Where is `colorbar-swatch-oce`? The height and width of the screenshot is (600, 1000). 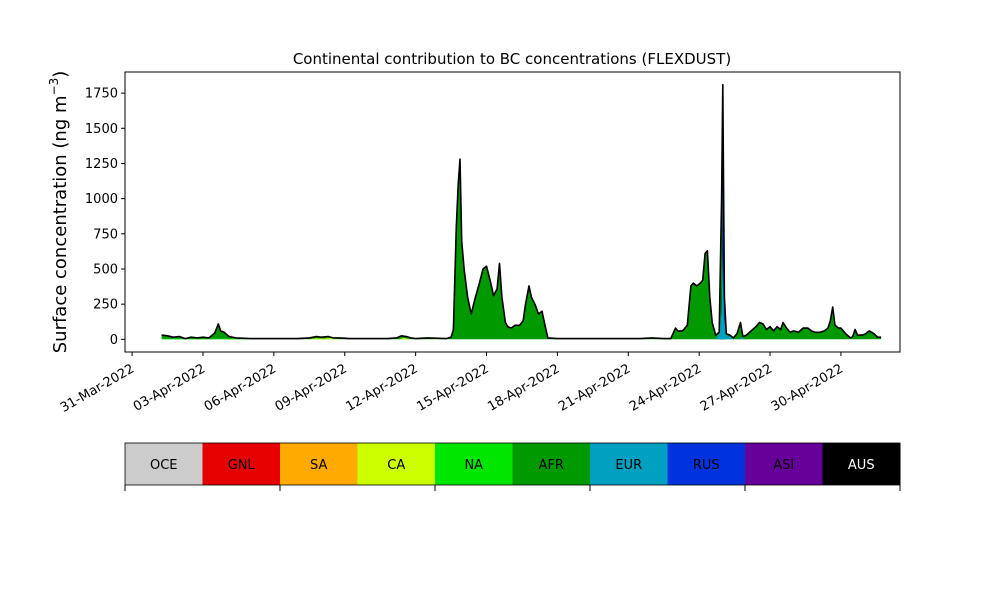
colorbar-swatch-oce is located at coordinates (164, 464).